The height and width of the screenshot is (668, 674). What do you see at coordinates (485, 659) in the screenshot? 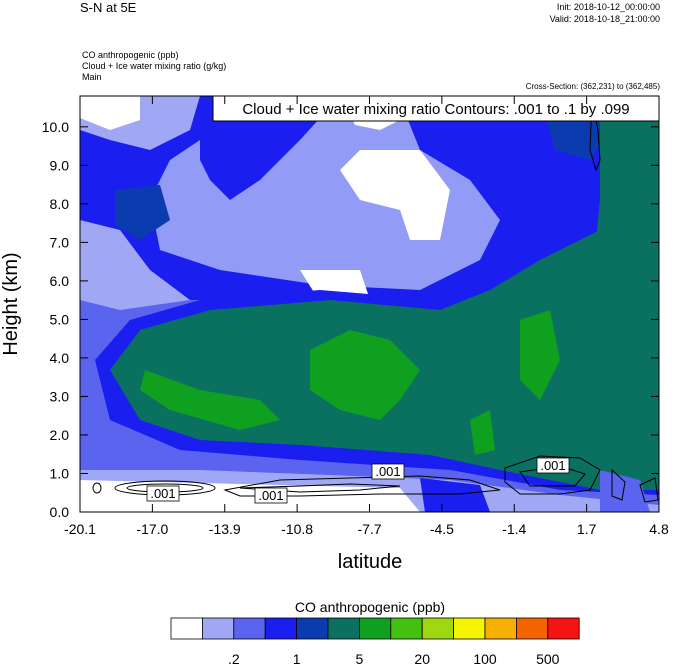
I see `colorbar-label: 100` at bounding box center [485, 659].